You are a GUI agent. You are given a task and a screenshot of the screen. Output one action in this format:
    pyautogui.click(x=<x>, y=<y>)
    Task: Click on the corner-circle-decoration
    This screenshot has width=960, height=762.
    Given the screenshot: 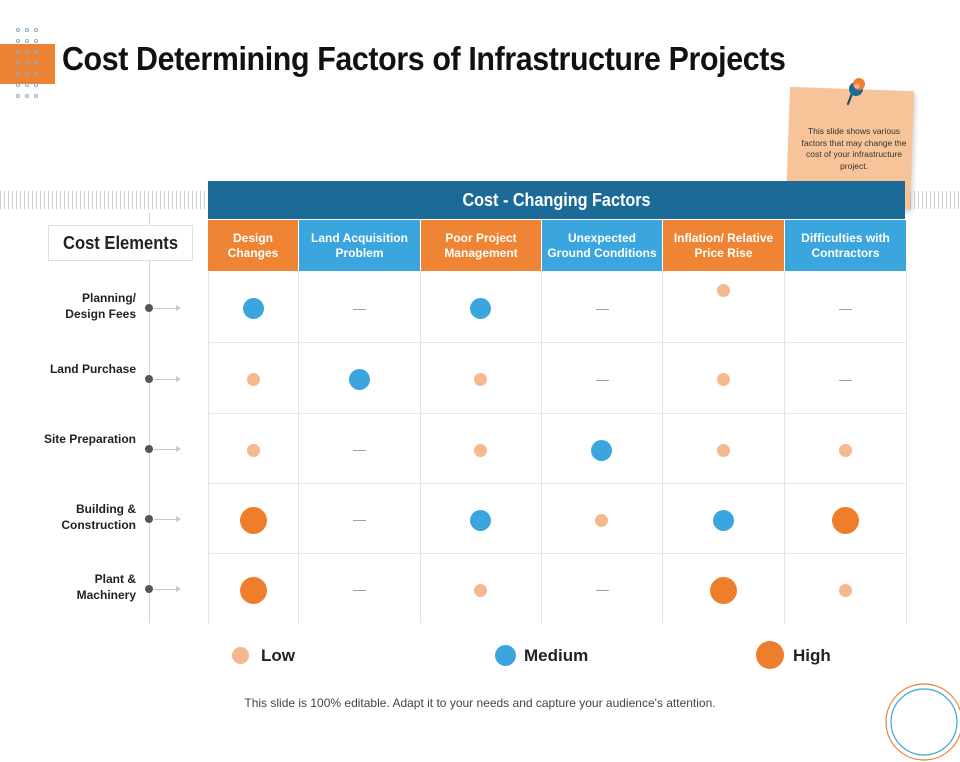 What is the action you would take?
    pyautogui.click(x=922, y=722)
    